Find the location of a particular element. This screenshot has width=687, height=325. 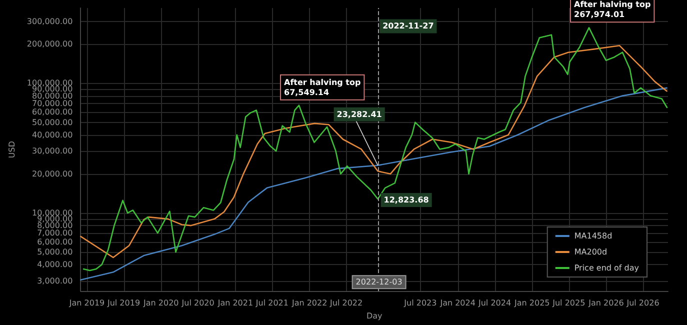

x-tick-label: Jan 2024 is located at coordinates (457, 303).